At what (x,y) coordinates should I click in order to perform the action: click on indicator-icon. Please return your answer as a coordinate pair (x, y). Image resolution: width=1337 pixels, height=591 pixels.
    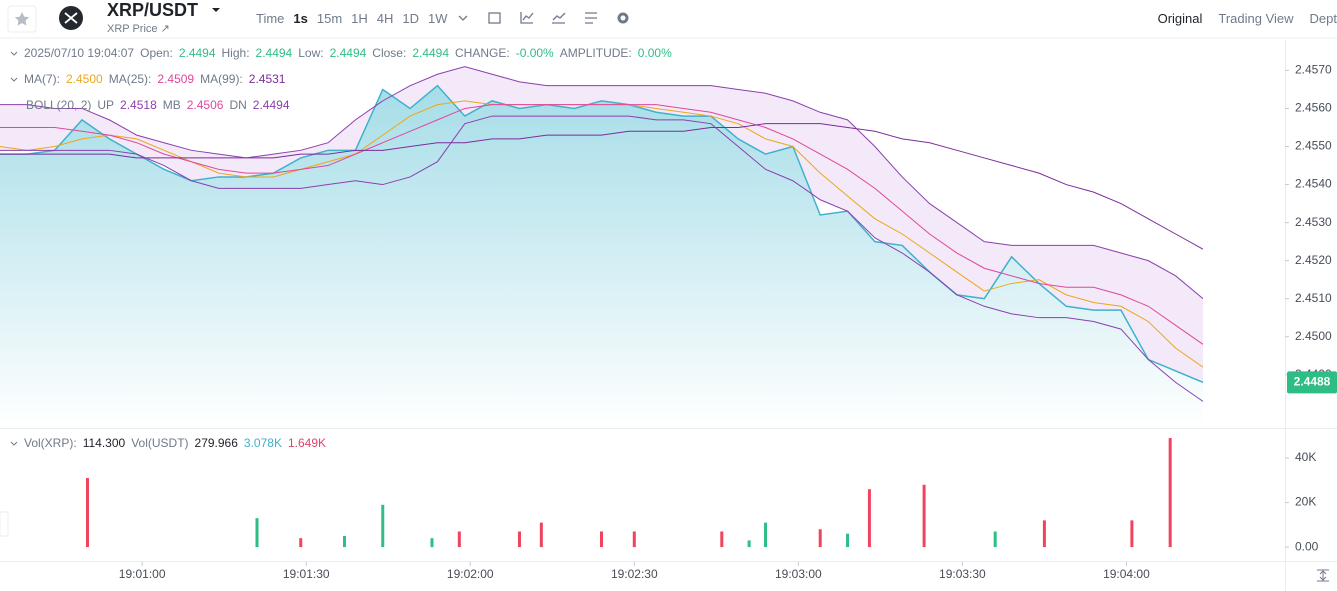
    Looking at the image, I should click on (527, 18).